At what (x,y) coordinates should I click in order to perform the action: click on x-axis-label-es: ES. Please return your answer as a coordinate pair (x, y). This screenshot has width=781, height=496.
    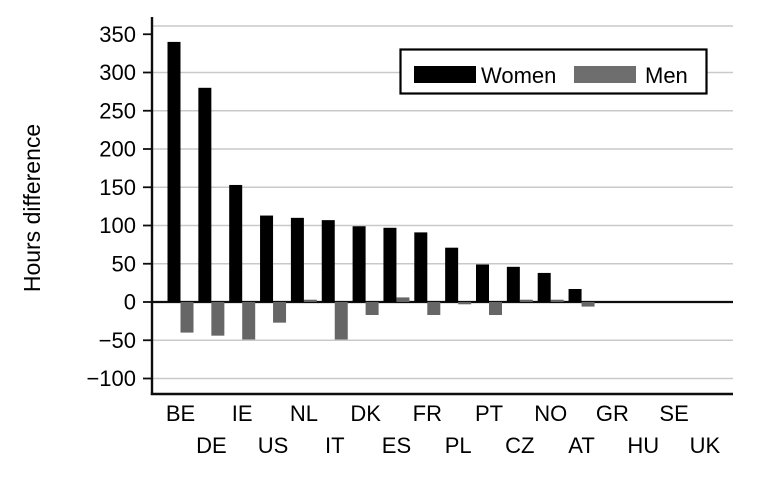
    Looking at the image, I should click on (396, 445).